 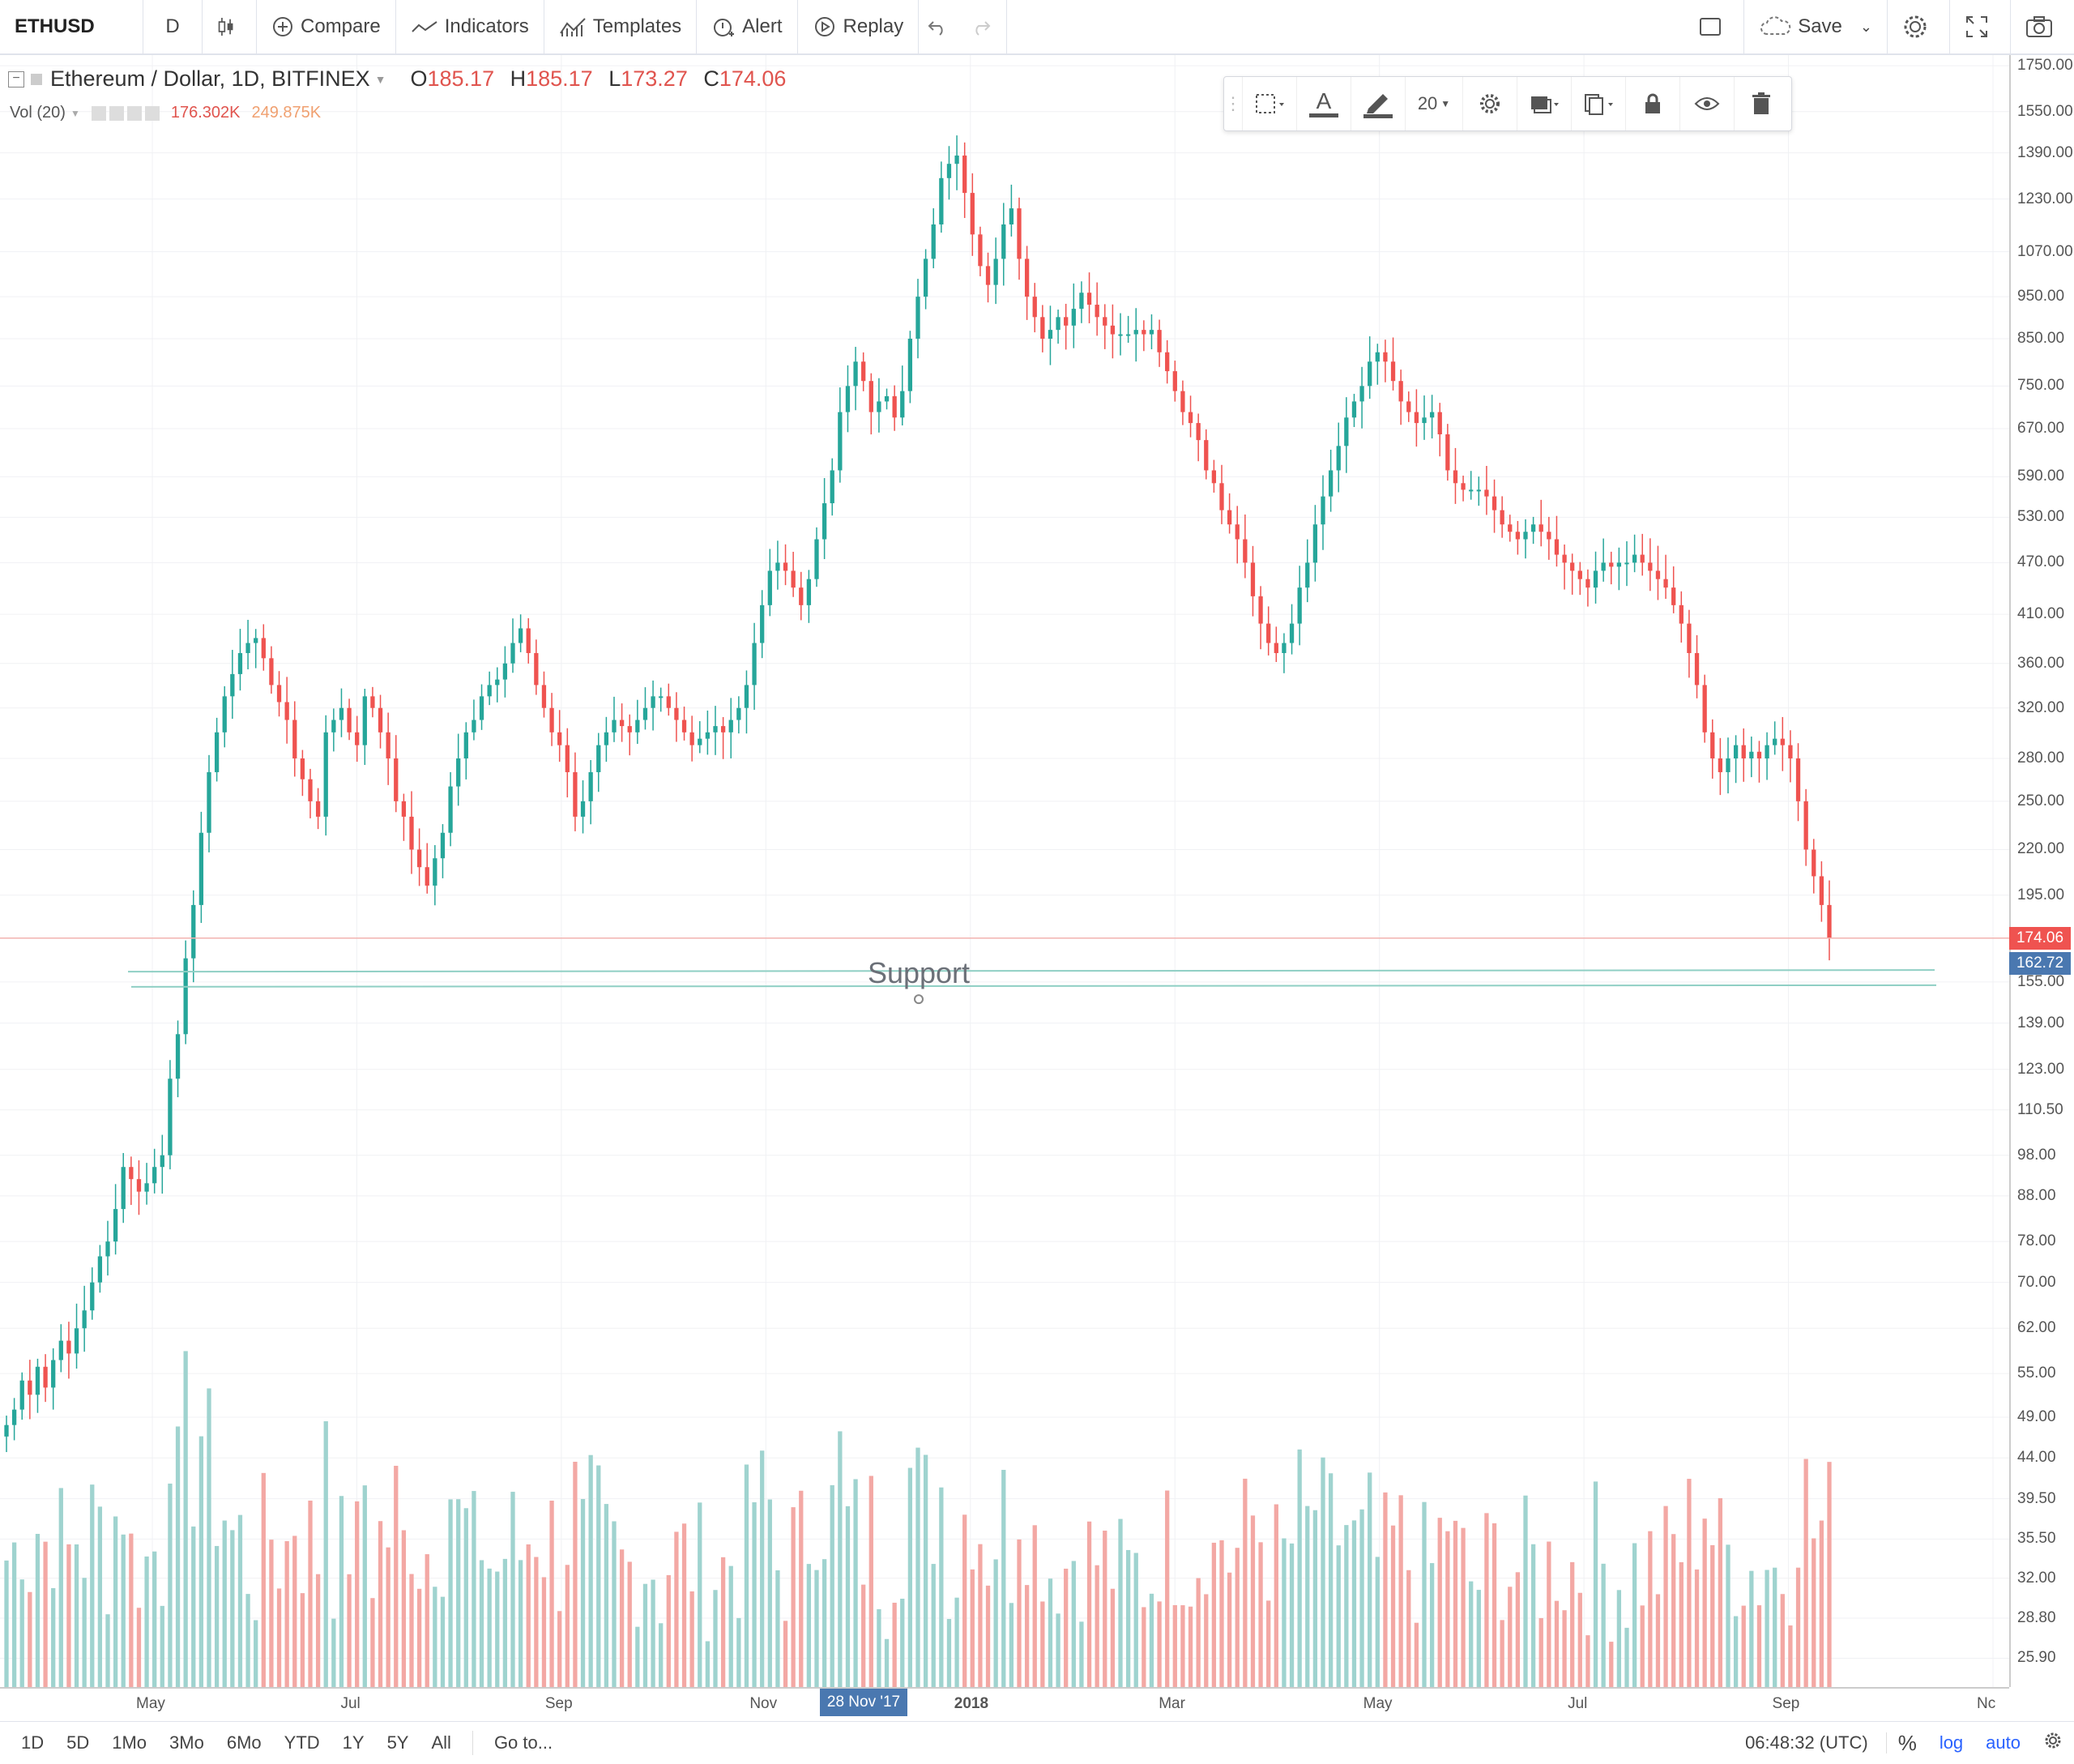 I want to click on range-button-1y: 1Y, so click(x=354, y=1742).